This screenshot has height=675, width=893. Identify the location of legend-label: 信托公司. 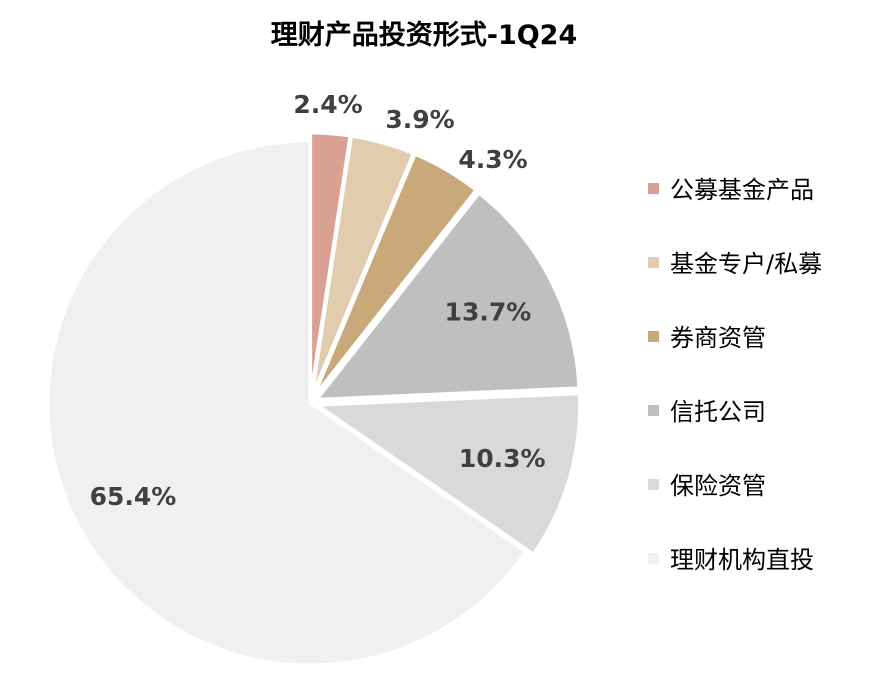
(718, 412).